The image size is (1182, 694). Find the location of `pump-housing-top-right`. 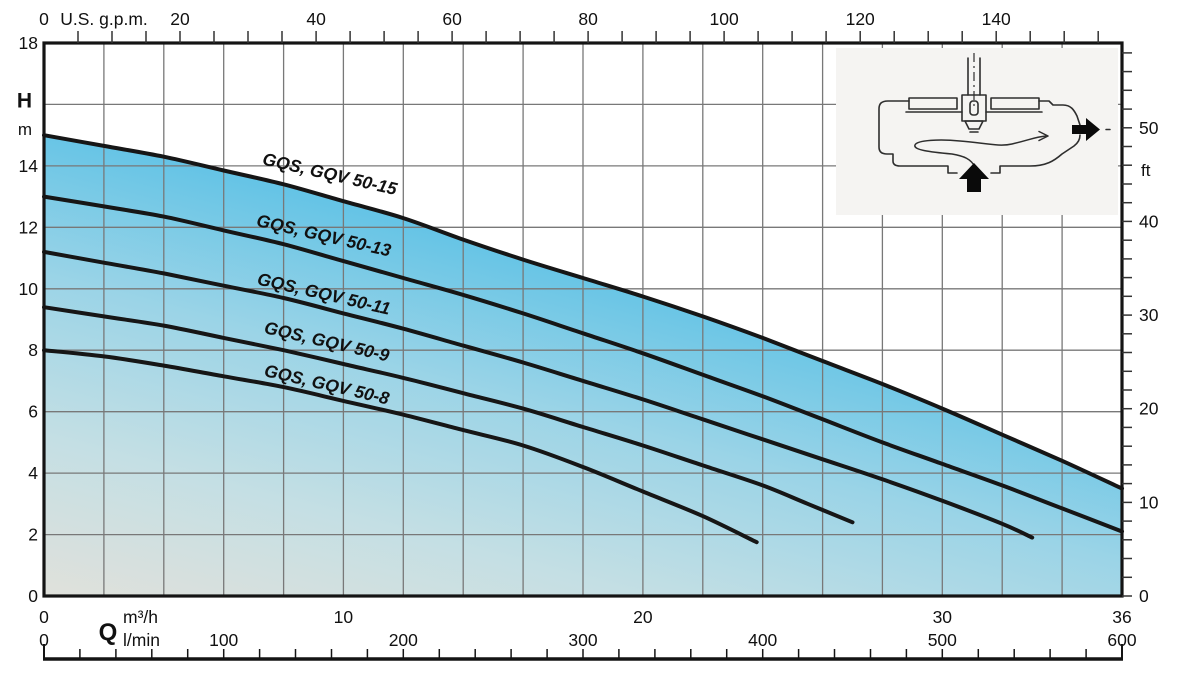

pump-housing-top-right is located at coordinates (1059, 115).